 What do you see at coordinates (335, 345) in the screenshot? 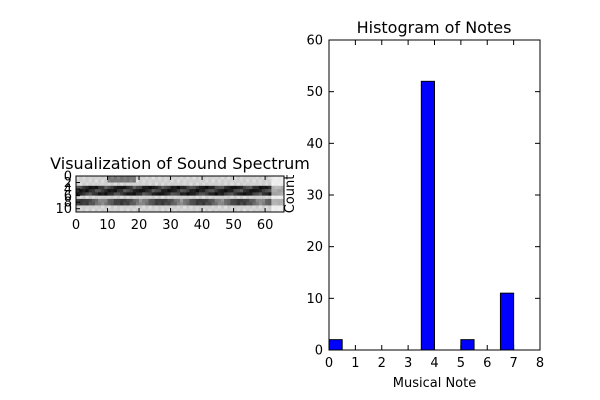
I see `histogram-bar` at bounding box center [335, 345].